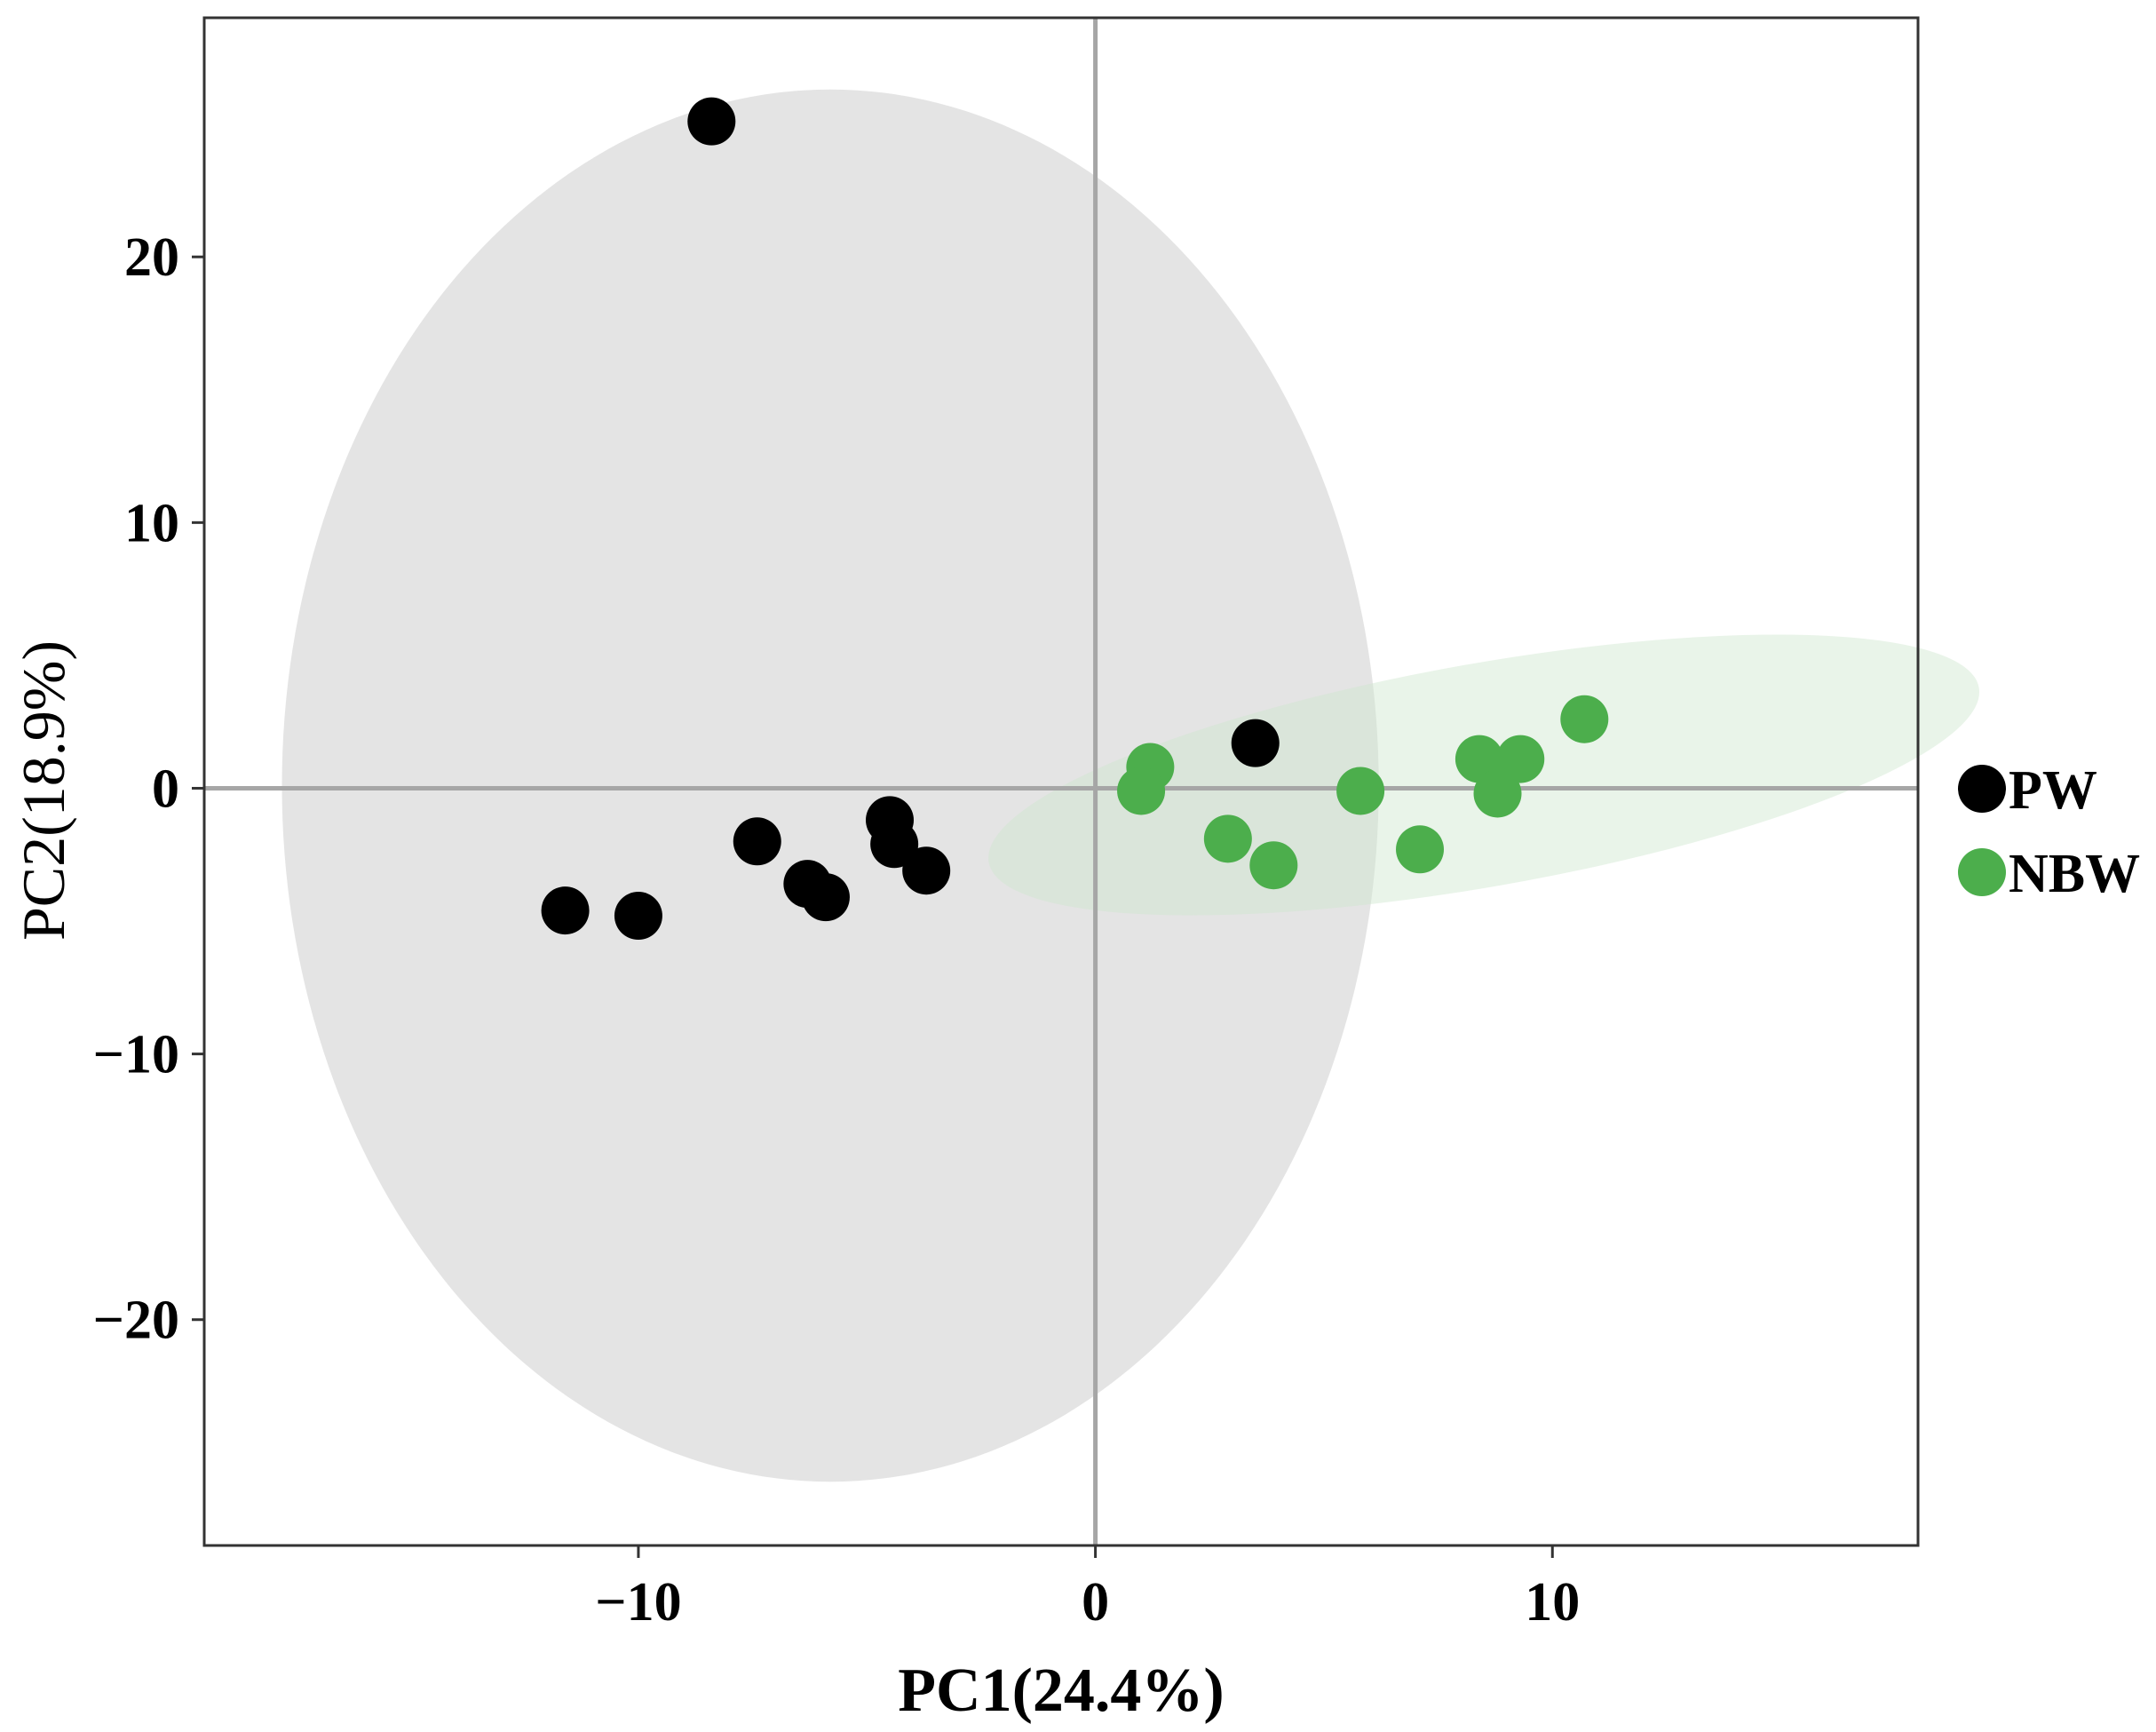  What do you see at coordinates (1095, 1602) in the screenshot?
I see `x-tick-label: 0` at bounding box center [1095, 1602].